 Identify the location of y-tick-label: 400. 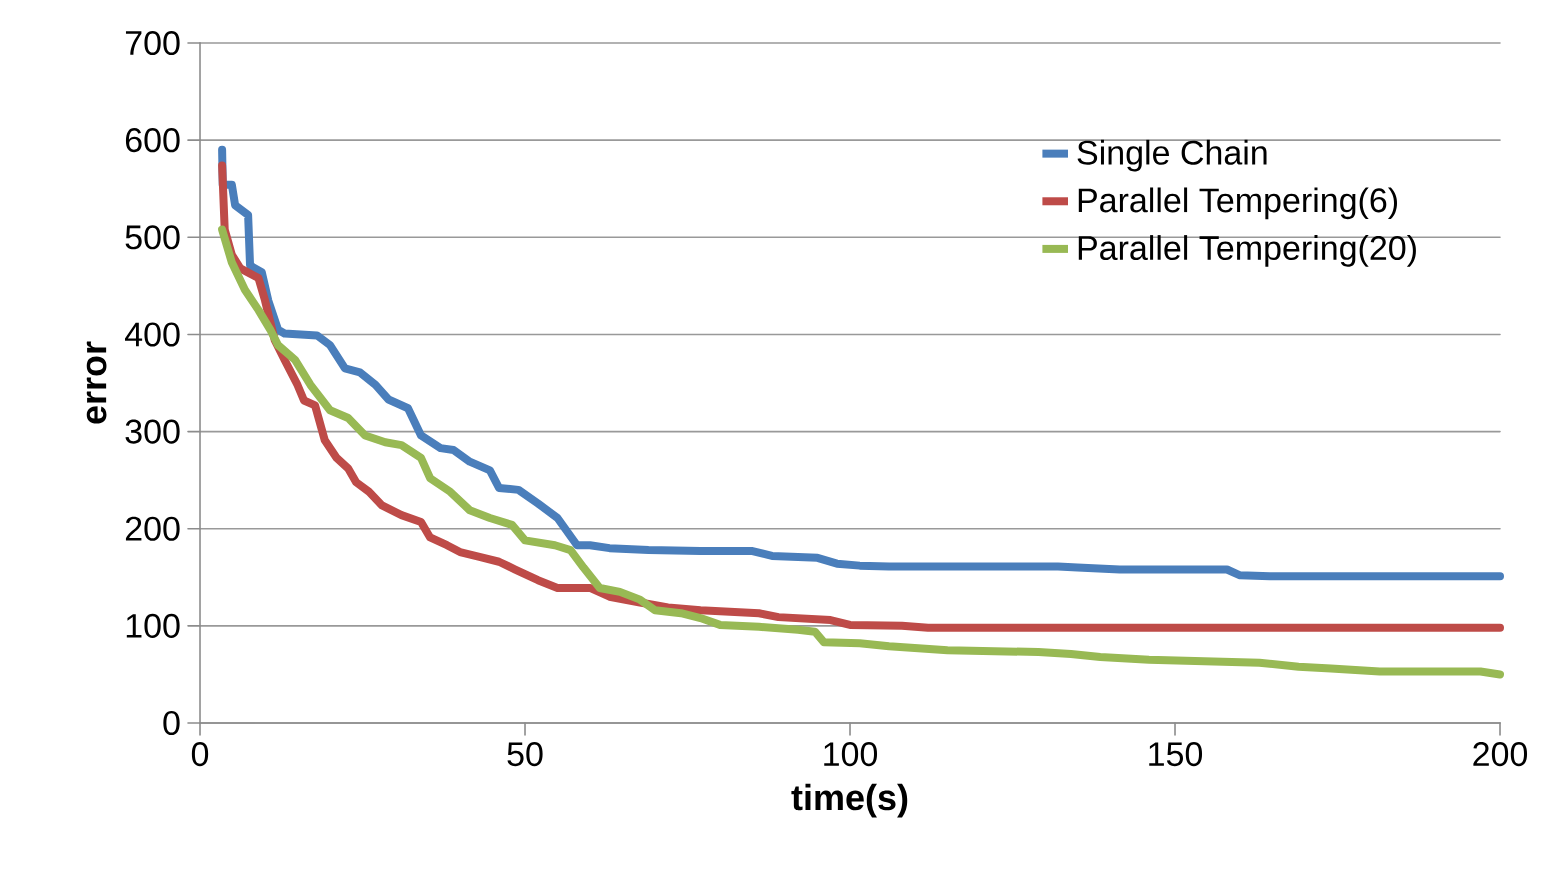
(152, 334).